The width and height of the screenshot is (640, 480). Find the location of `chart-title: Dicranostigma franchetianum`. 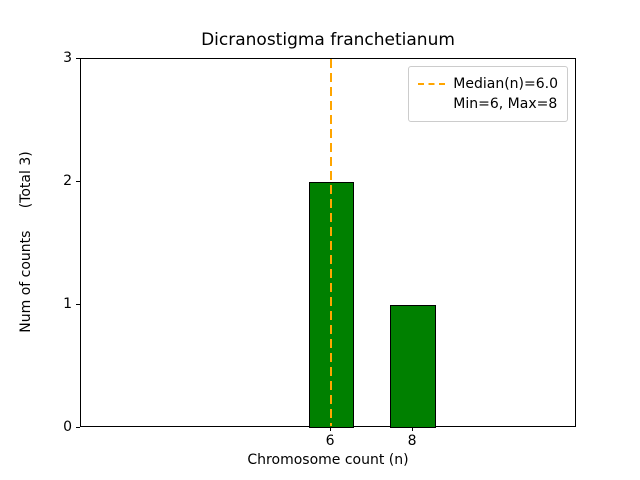

chart-title: Dicranostigma franchetianum is located at coordinates (328, 40).